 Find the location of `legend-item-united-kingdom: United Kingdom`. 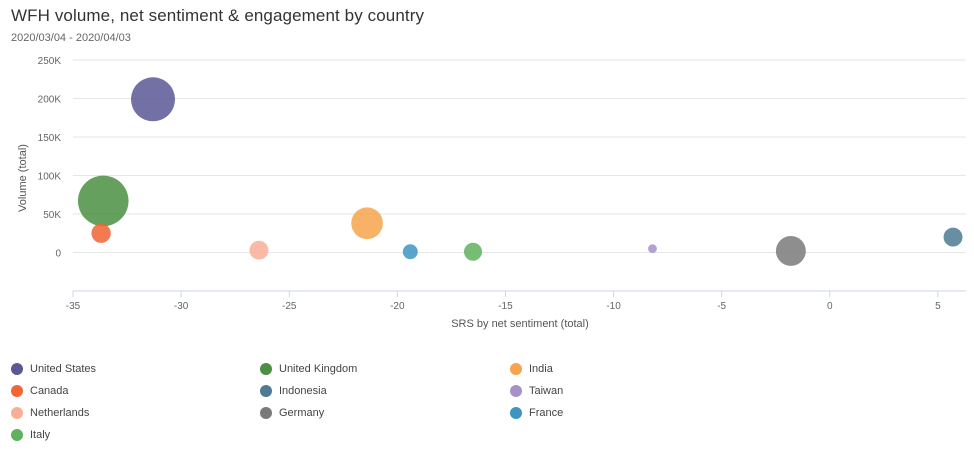

legend-item-united-kingdom: United Kingdom is located at coordinates (385, 369).